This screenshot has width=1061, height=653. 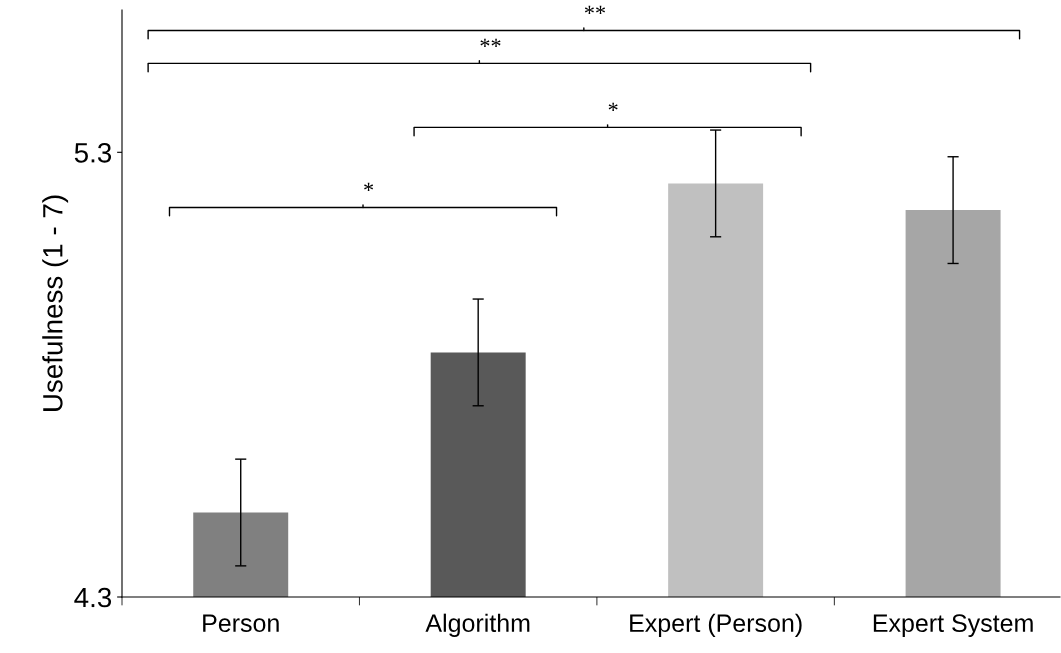 I want to click on x-tick-label: Expert System, so click(x=953, y=625).